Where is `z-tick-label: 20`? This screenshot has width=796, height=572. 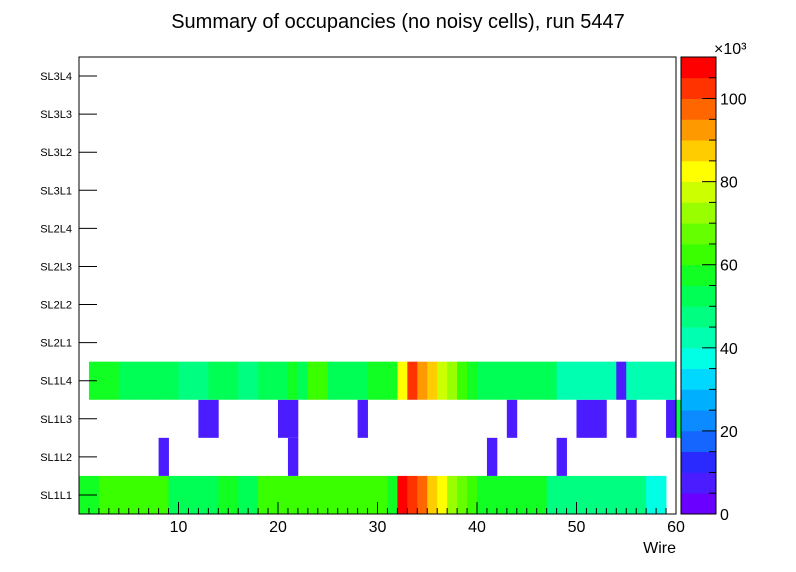 z-tick-label: 20 is located at coordinates (729, 432).